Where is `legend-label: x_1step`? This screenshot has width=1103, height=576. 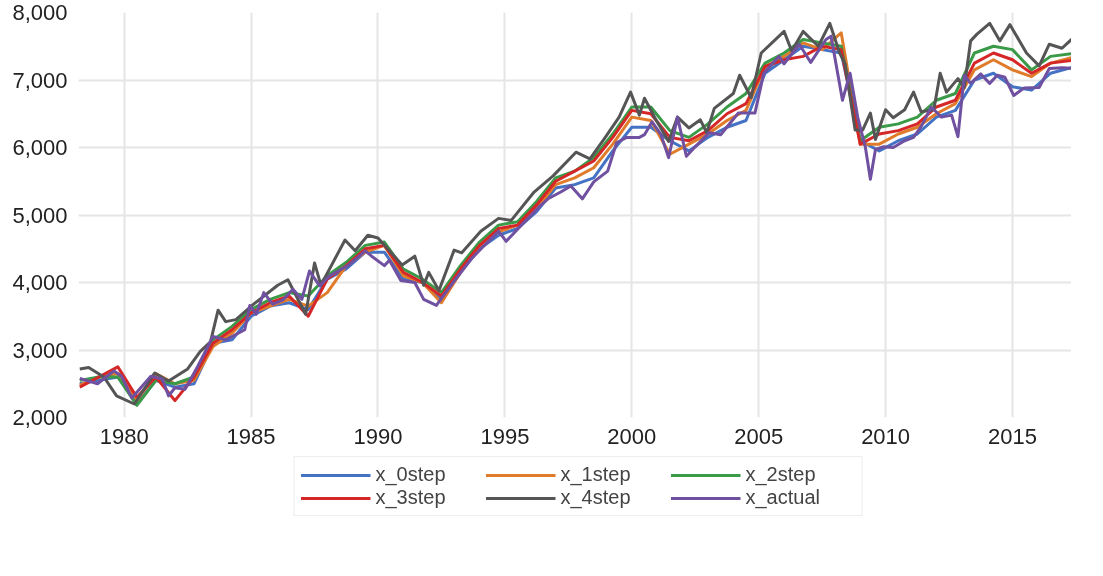
legend-label: x_1step is located at coordinates (596, 474).